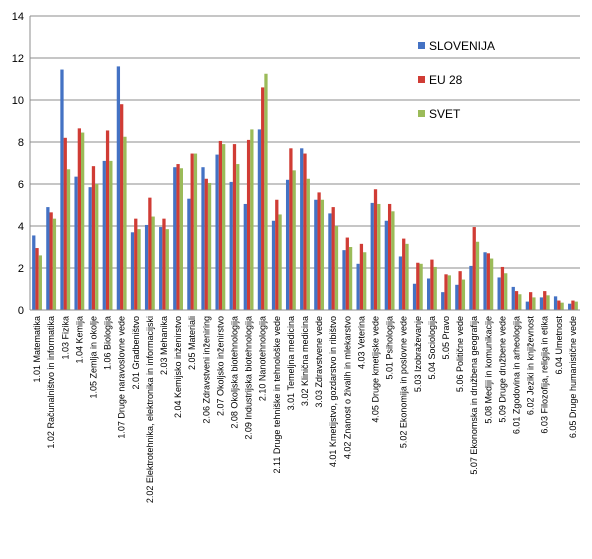  Describe the element at coordinates (108, 343) in the screenshot. I see `x-tick-label: 1.06 Biologija` at that location.